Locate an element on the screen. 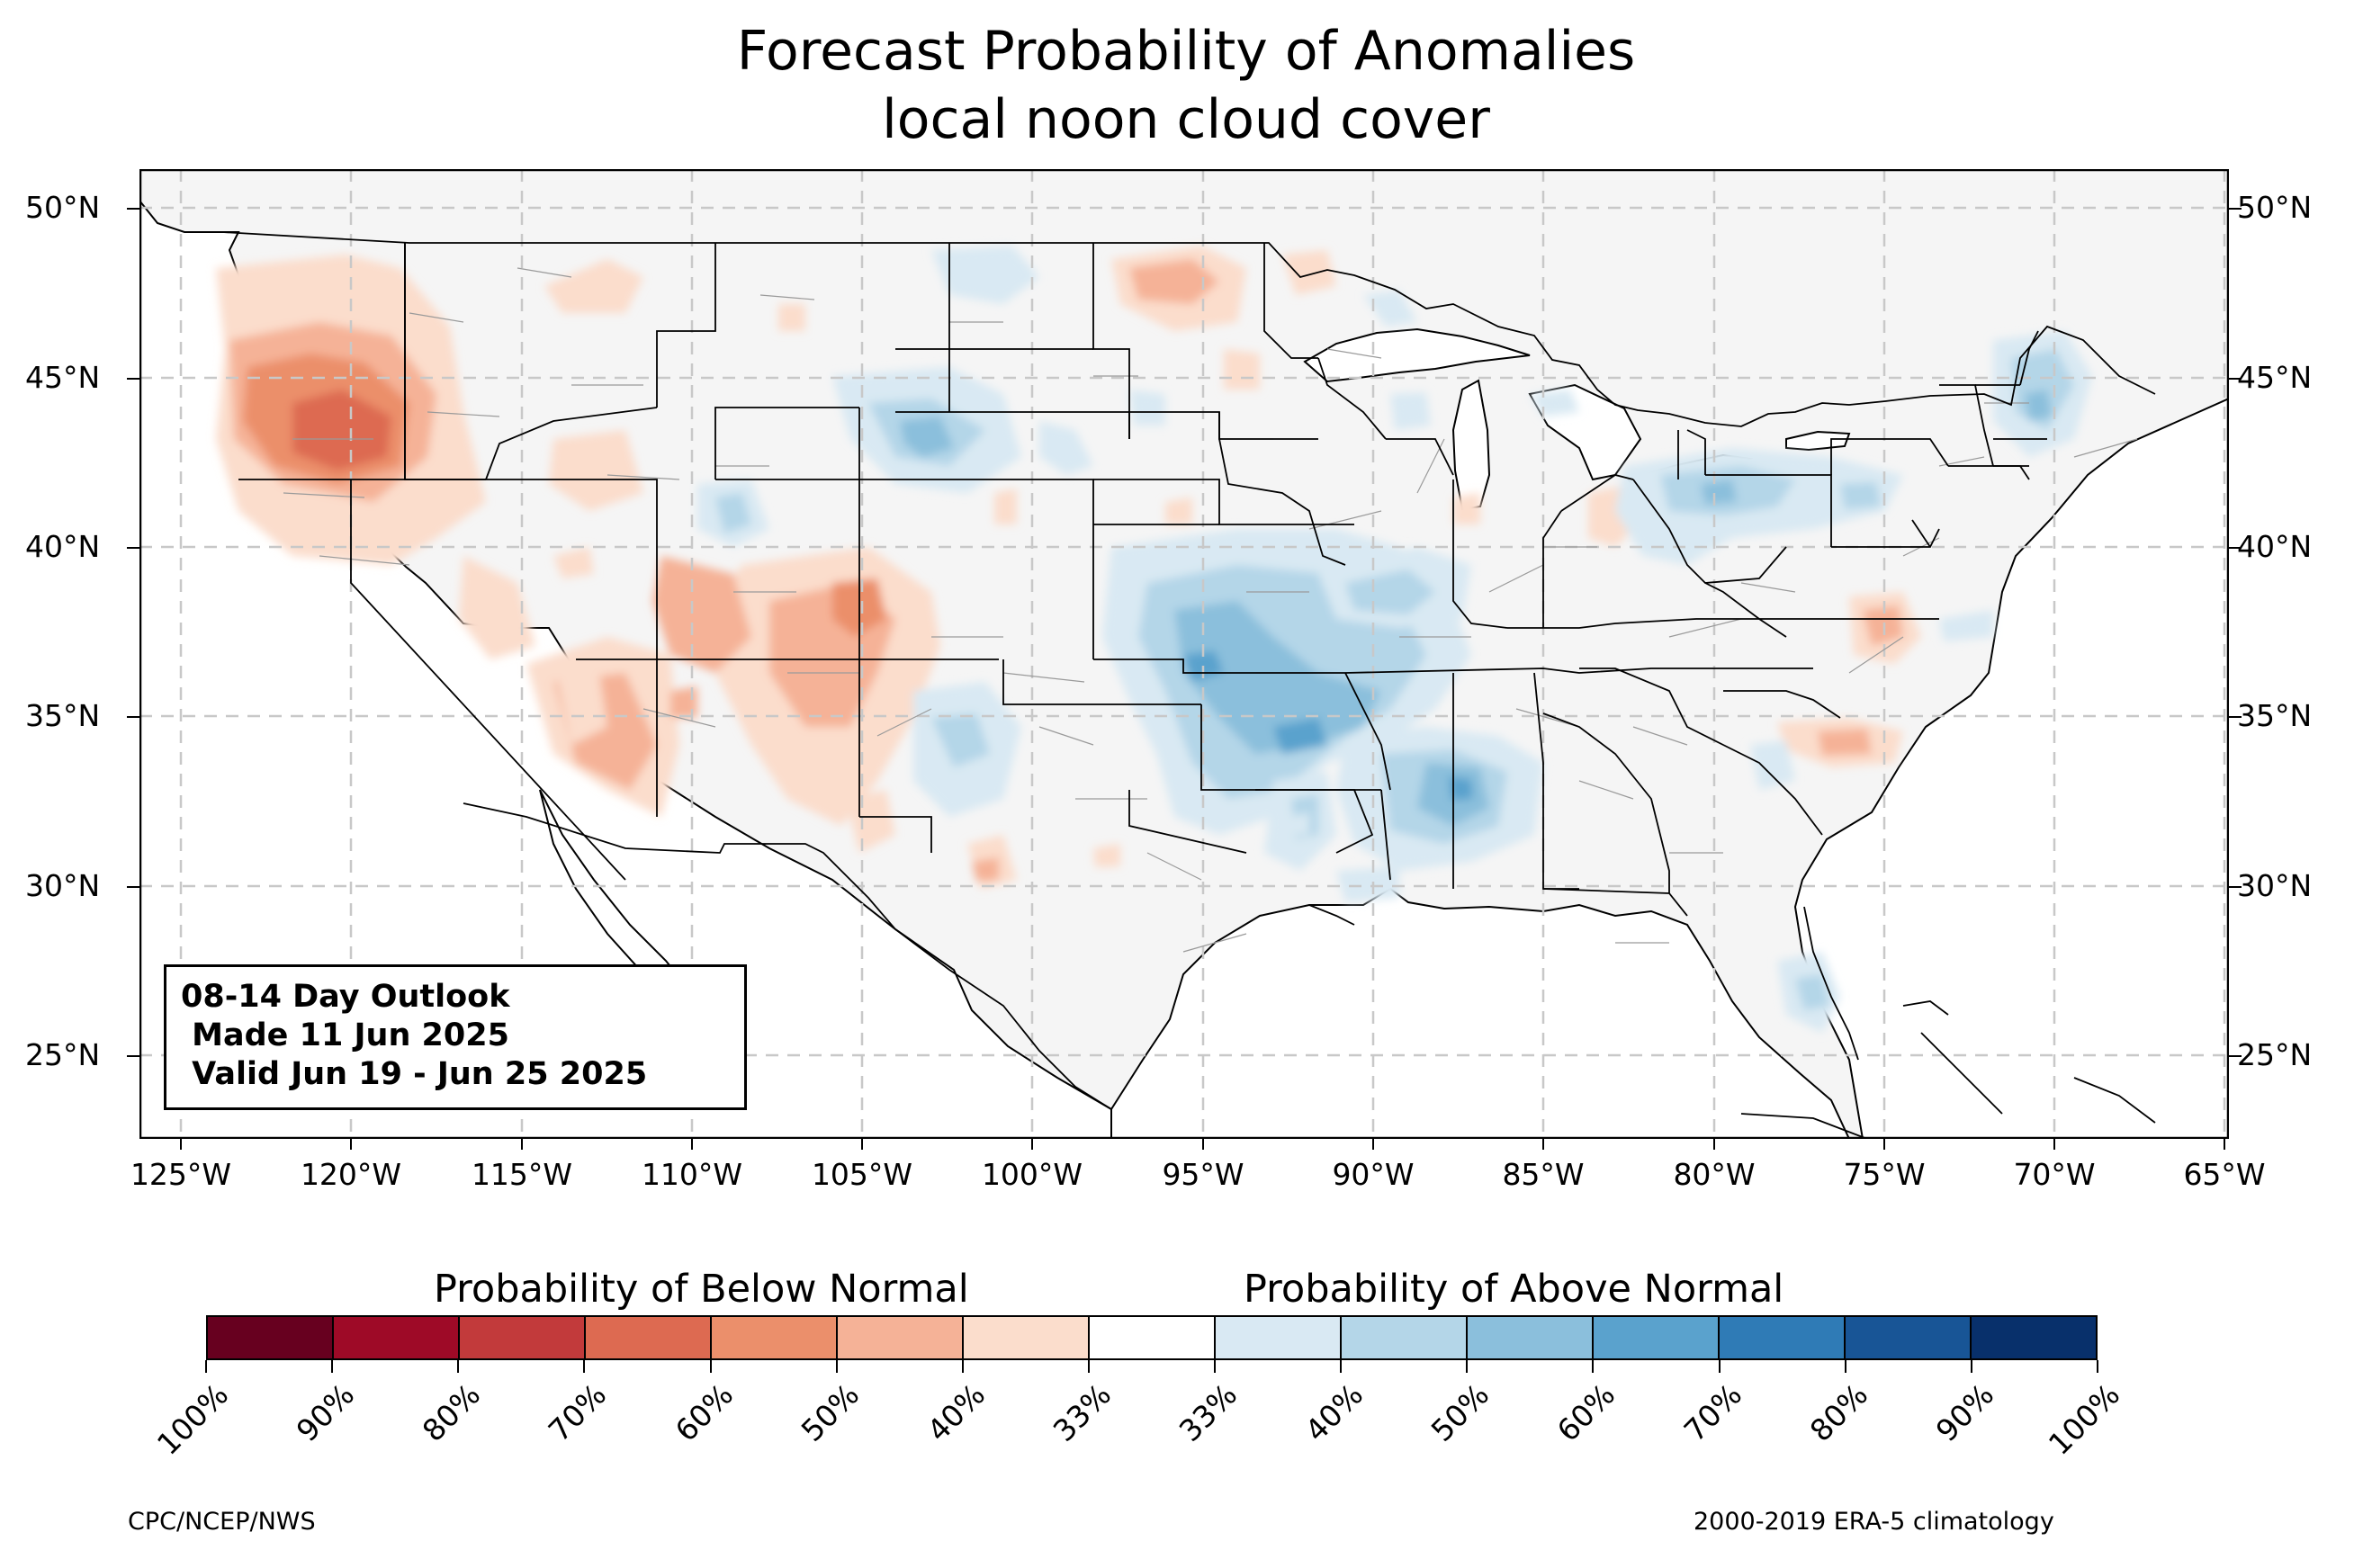 This screenshot has height=1568, width=2372. lat-label-35: 35°N is located at coordinates (63, 715).